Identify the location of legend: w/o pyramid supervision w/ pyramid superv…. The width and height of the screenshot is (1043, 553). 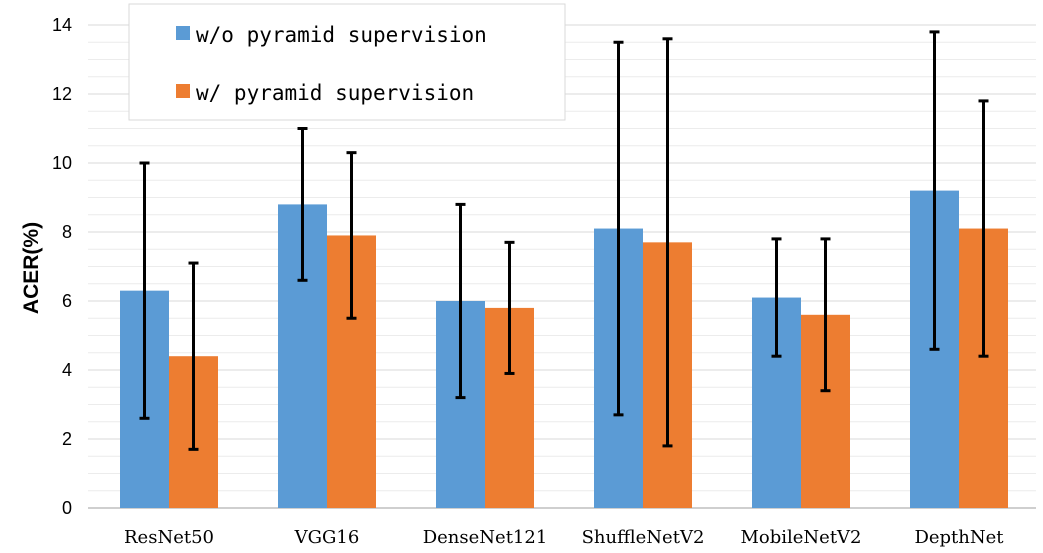
(347, 62).